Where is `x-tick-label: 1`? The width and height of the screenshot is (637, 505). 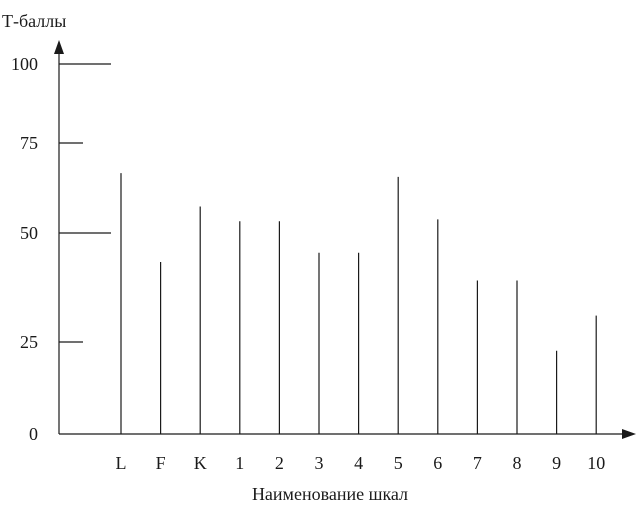
x-tick-label: 1 is located at coordinates (239, 463).